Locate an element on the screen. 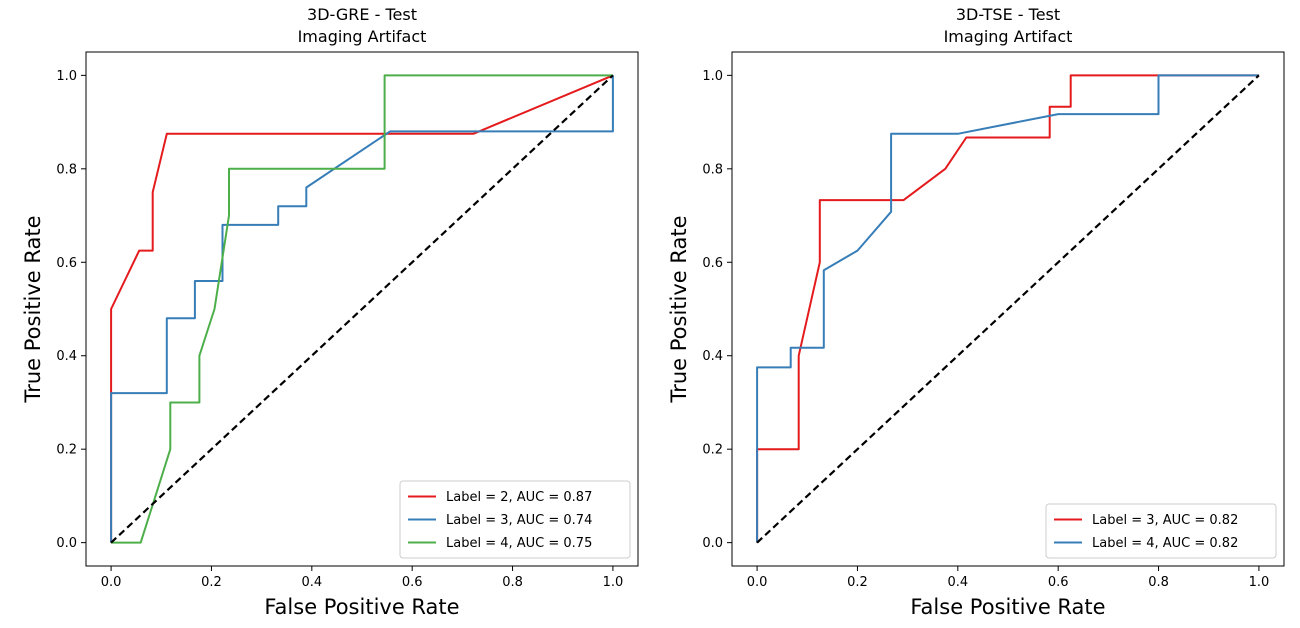 The image size is (1300, 628). legend-entry: Label = 4, AUC = 0.75 is located at coordinates (519, 543).